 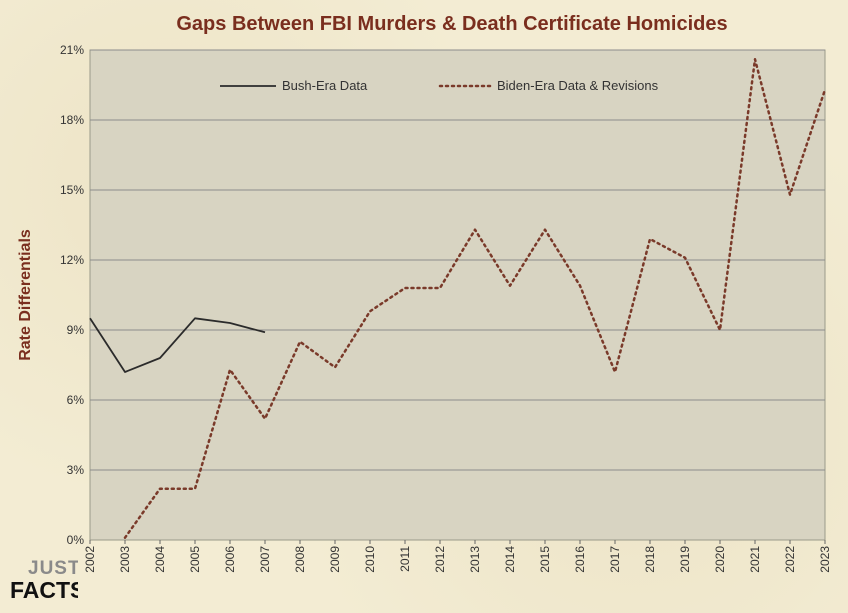 What do you see at coordinates (615, 559) in the screenshot?
I see `x-tick-label: 2017` at bounding box center [615, 559].